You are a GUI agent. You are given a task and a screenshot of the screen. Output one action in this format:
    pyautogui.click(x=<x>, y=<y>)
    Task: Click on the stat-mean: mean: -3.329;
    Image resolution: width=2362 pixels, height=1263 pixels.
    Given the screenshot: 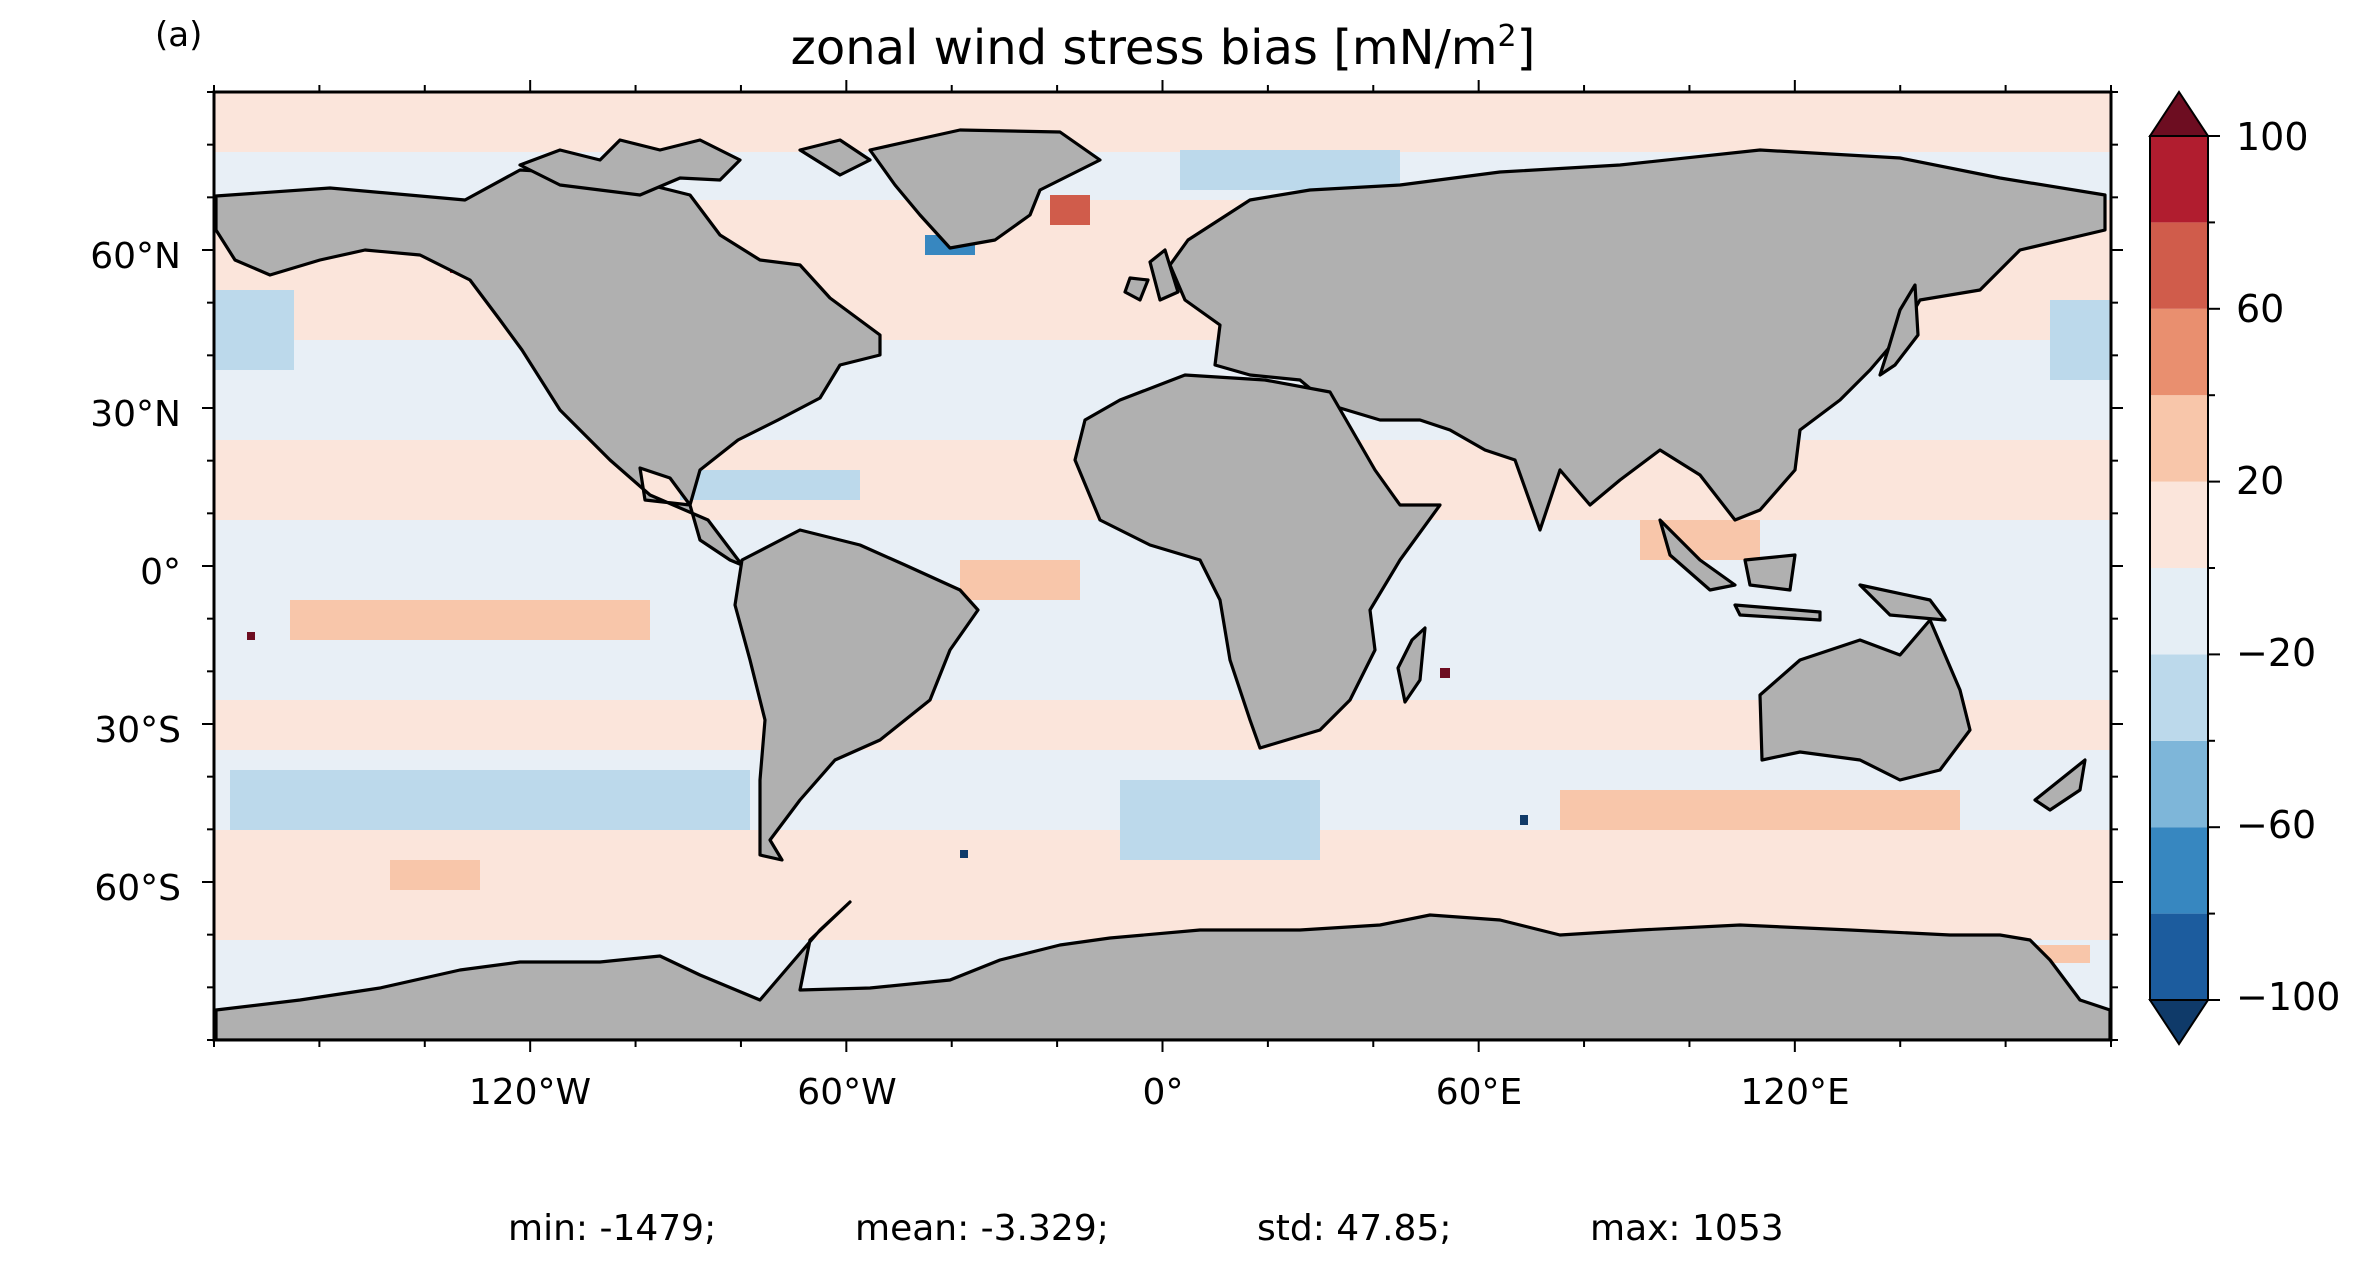 What is the action you would take?
    pyautogui.click(x=982, y=1228)
    